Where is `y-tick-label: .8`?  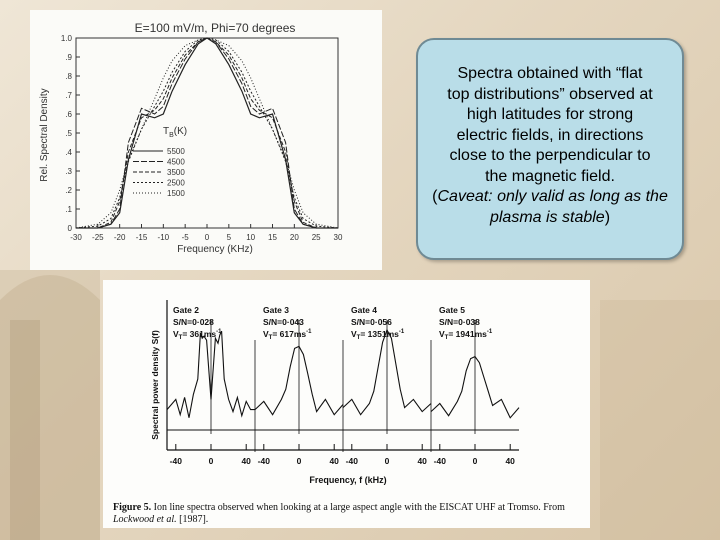
y-tick-label: .8 is located at coordinates (68, 76).